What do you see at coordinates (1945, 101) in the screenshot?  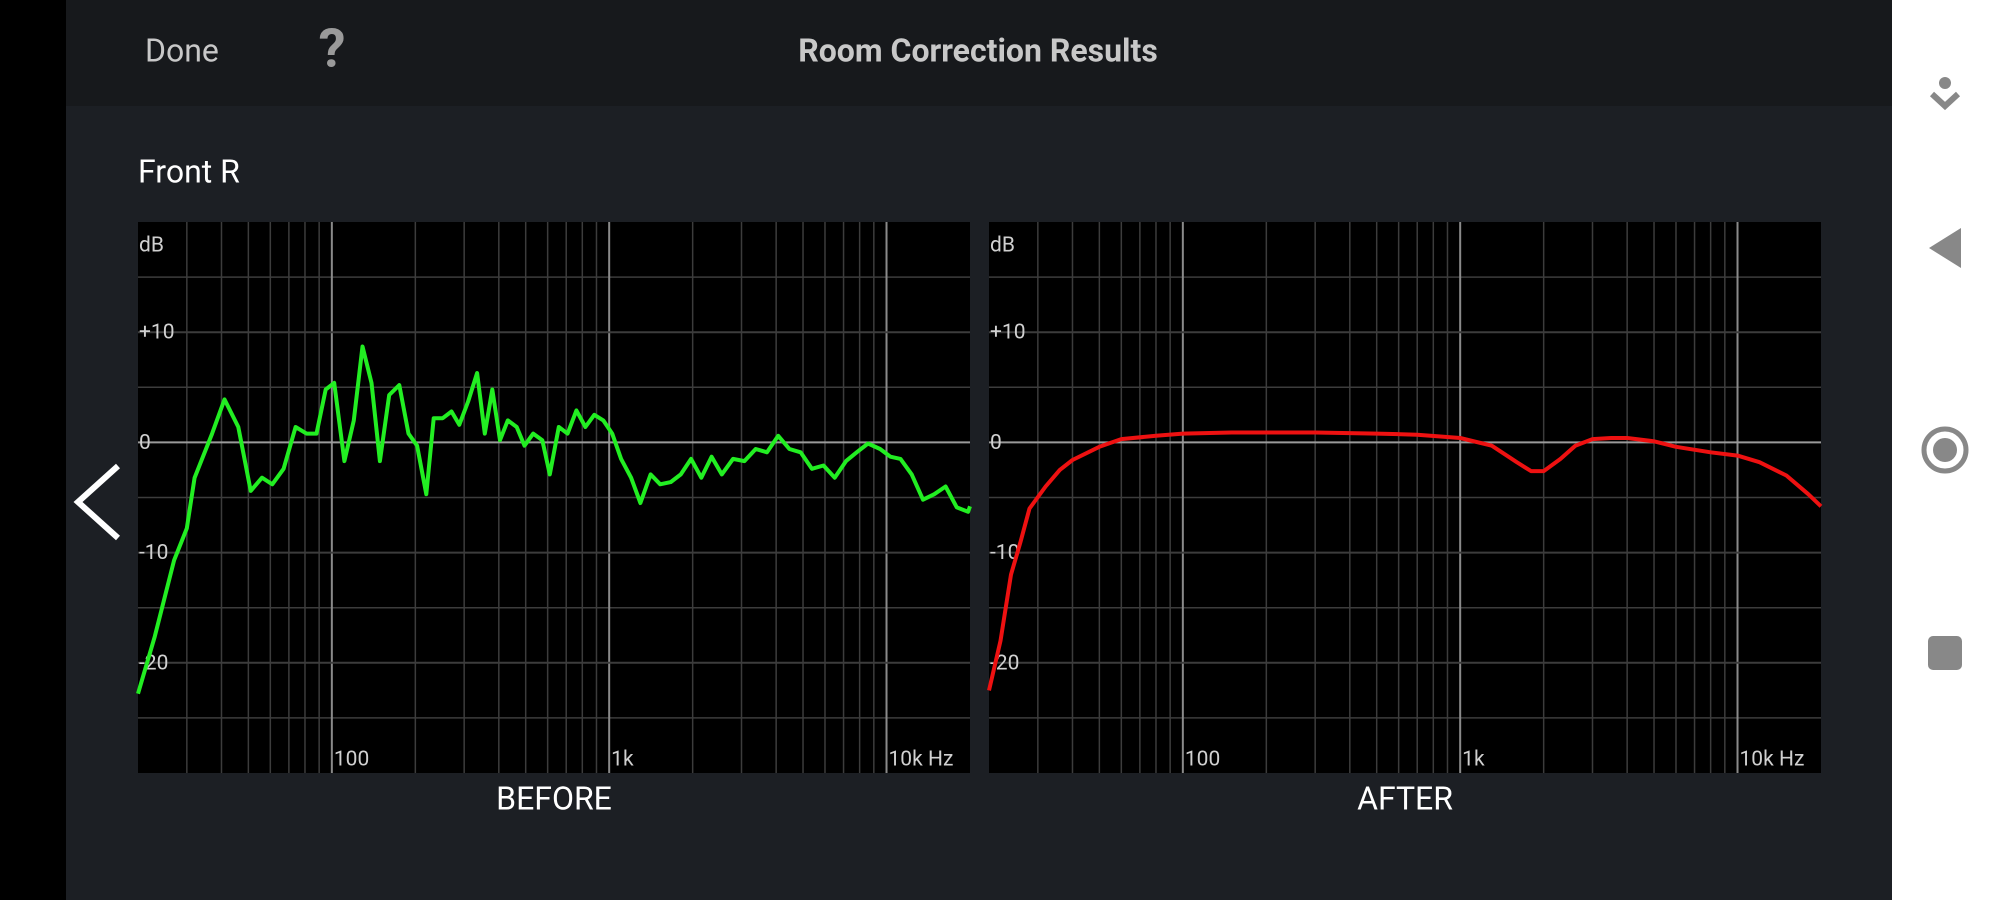 I see `nav-icon-down-arrow` at bounding box center [1945, 101].